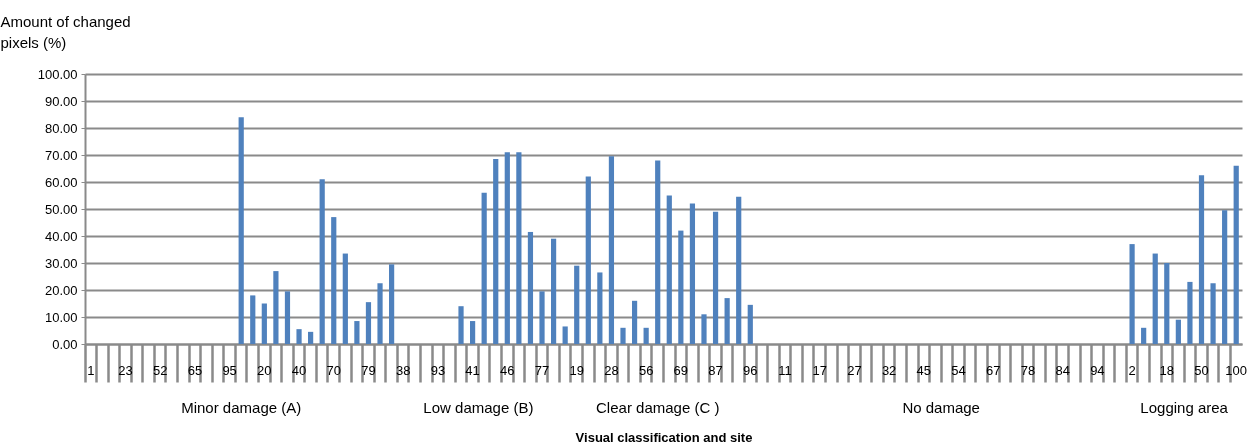 Image resolution: width=1249 pixels, height=445 pixels. I want to click on y-tick-label: 30.00, so click(61, 263).